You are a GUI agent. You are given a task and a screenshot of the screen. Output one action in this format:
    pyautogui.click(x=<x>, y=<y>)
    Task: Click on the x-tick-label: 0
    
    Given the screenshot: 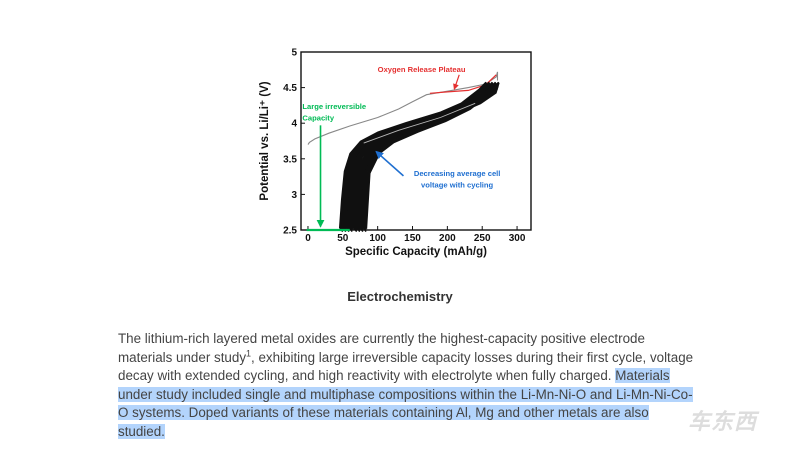 What is the action you would take?
    pyautogui.click(x=308, y=238)
    